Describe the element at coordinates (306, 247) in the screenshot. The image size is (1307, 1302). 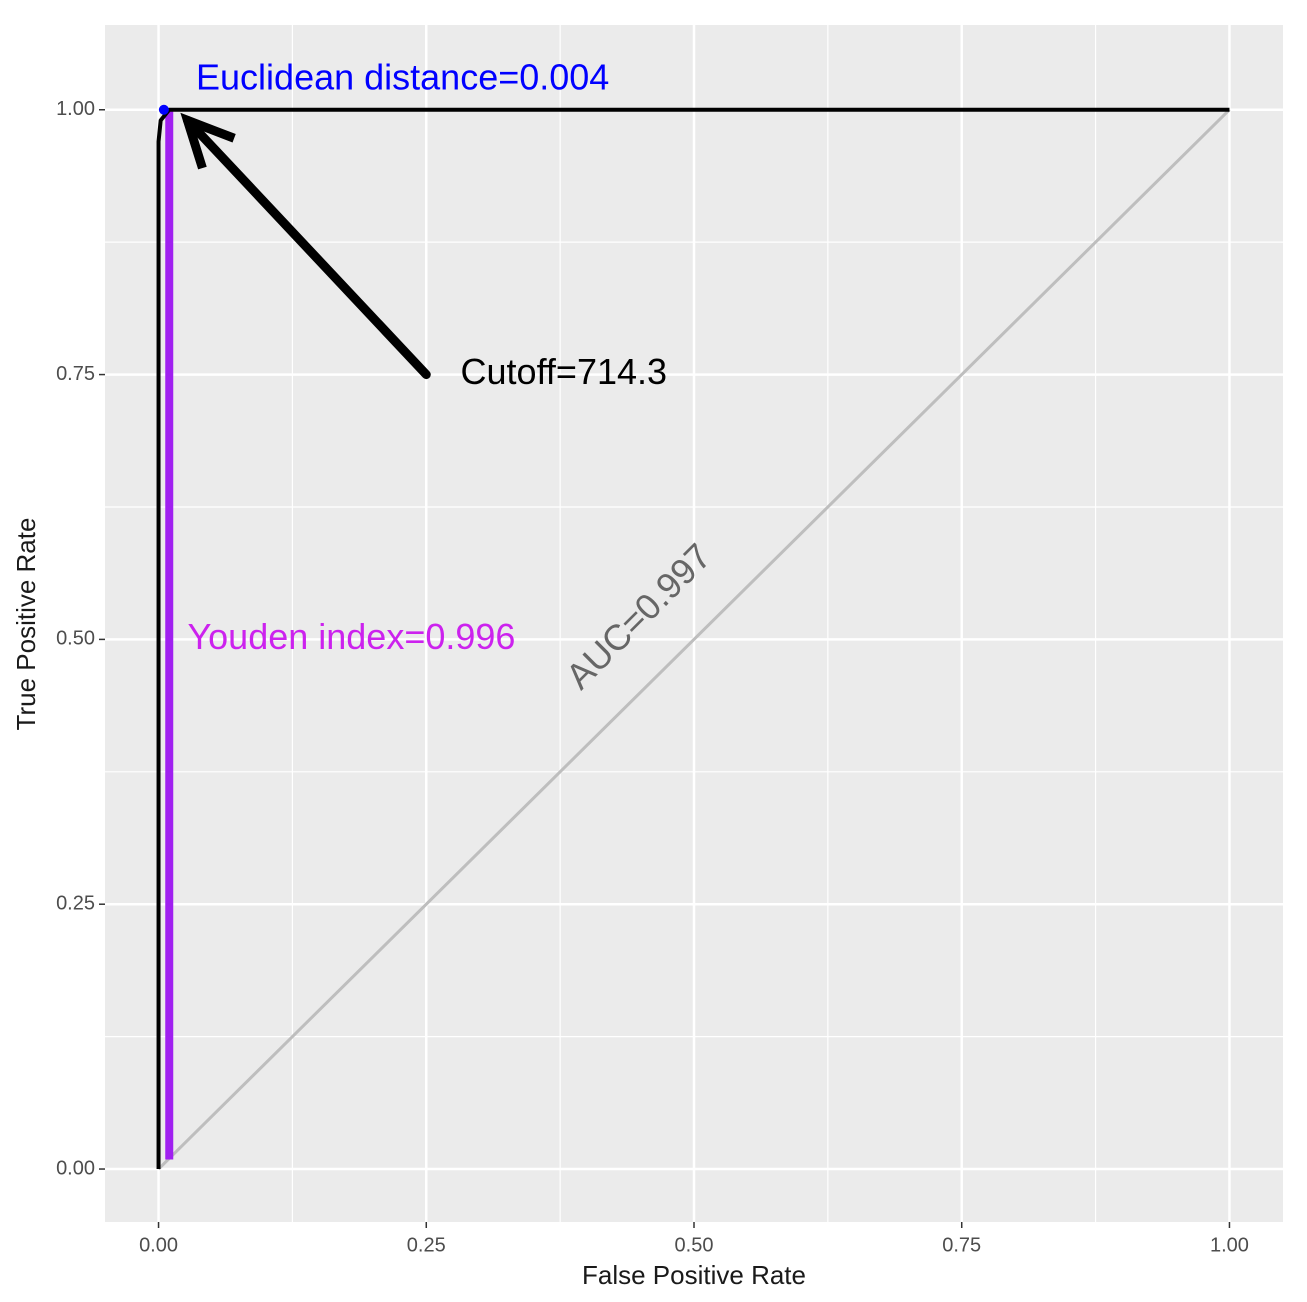
I see `arrow-shaft` at that location.